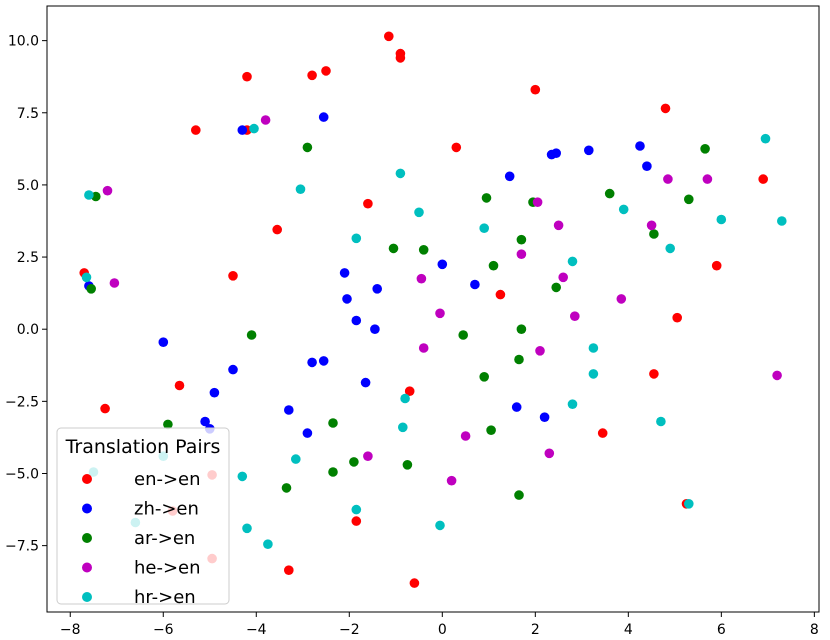  I want to click on x-axis: −8 −6 −4 −2 0 2 4 6 8, so click(439, 625).